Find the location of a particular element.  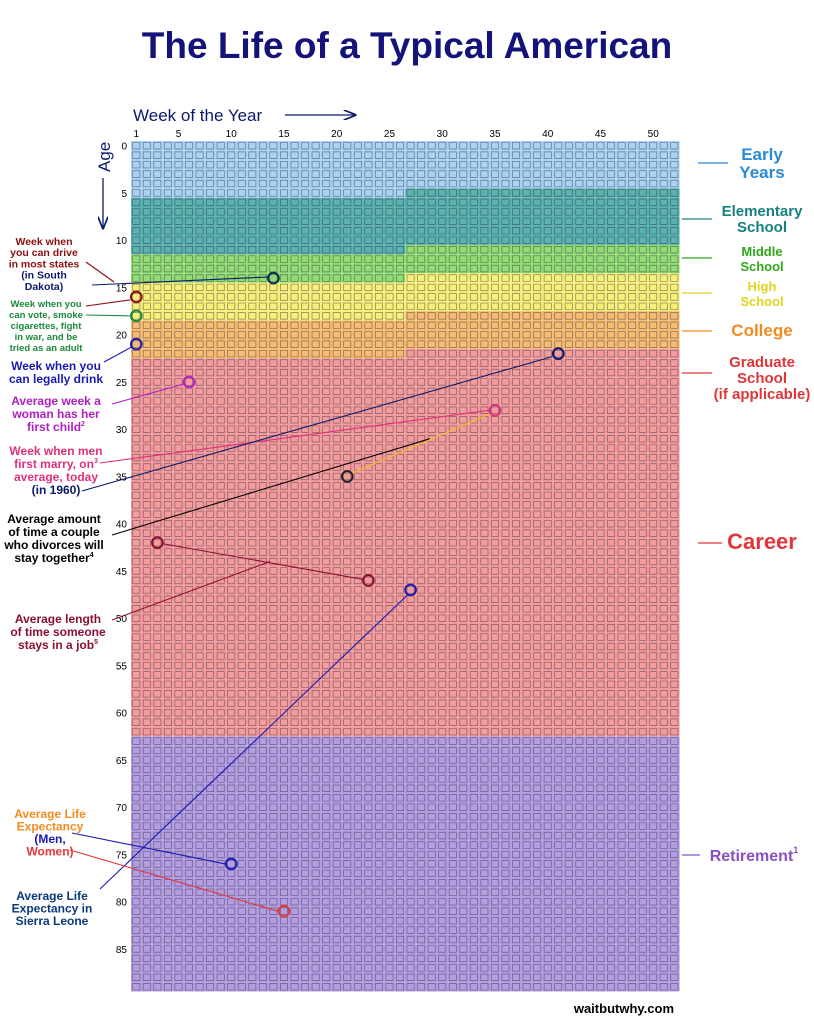

x-tick-label: 5 is located at coordinates (179, 134).